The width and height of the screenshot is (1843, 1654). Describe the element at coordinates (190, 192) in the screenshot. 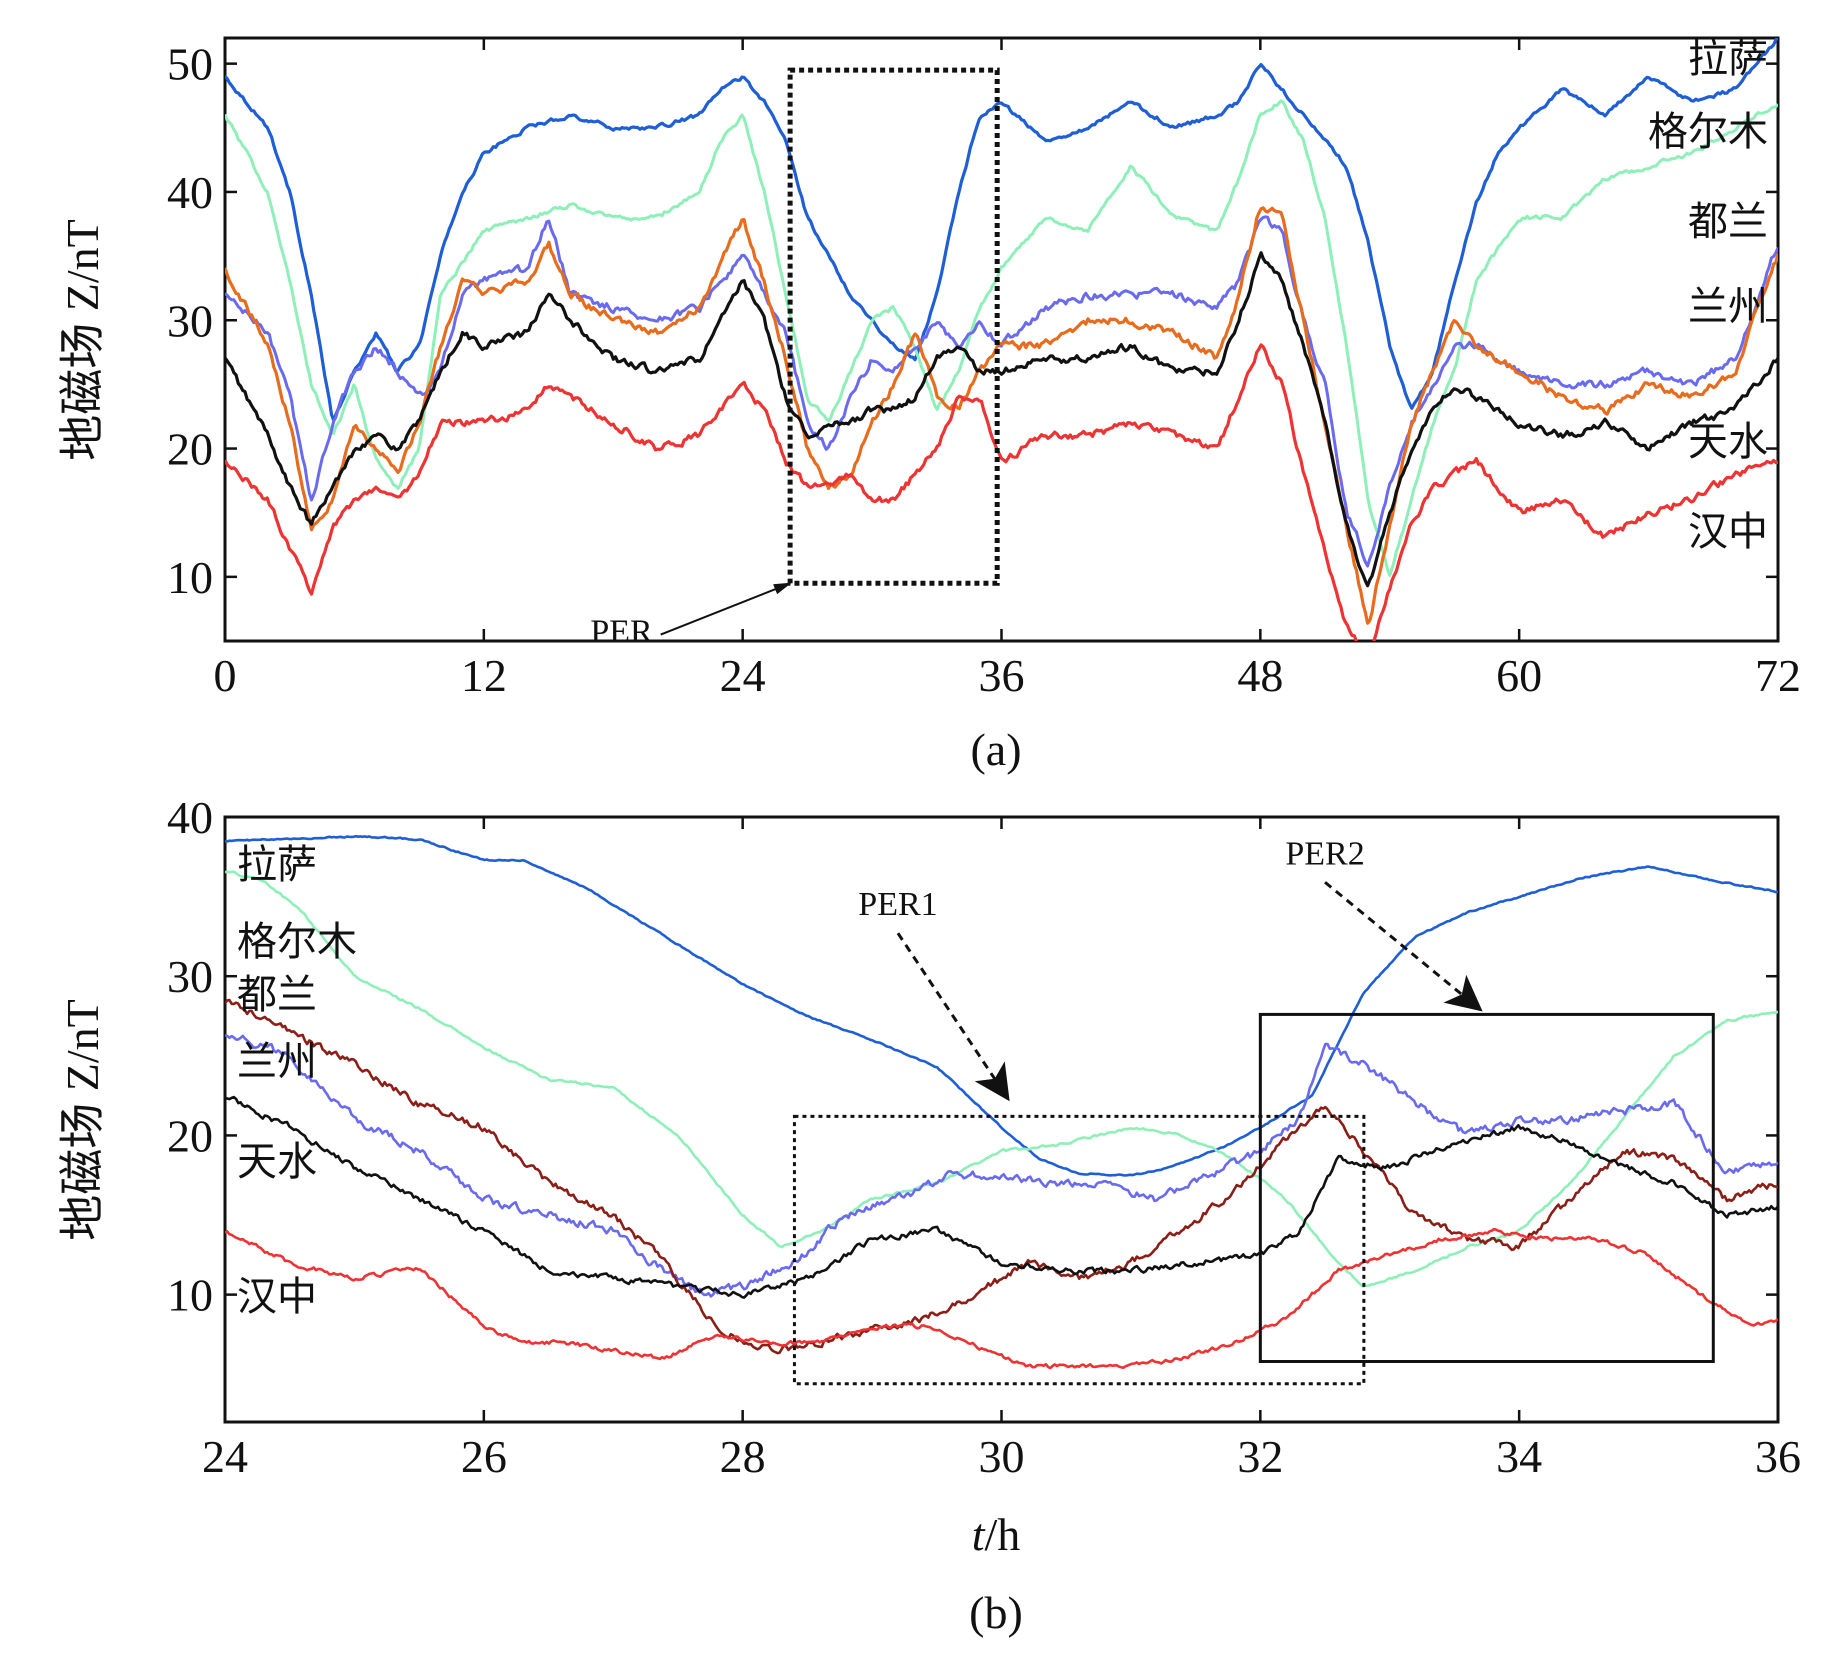

I see `panel-a-y-tick-label: 40` at that location.